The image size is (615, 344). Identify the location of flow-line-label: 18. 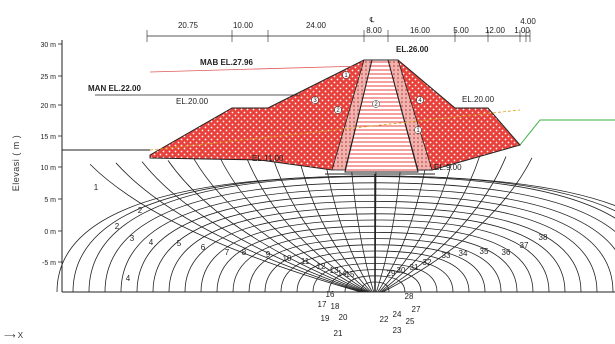
(335, 306).